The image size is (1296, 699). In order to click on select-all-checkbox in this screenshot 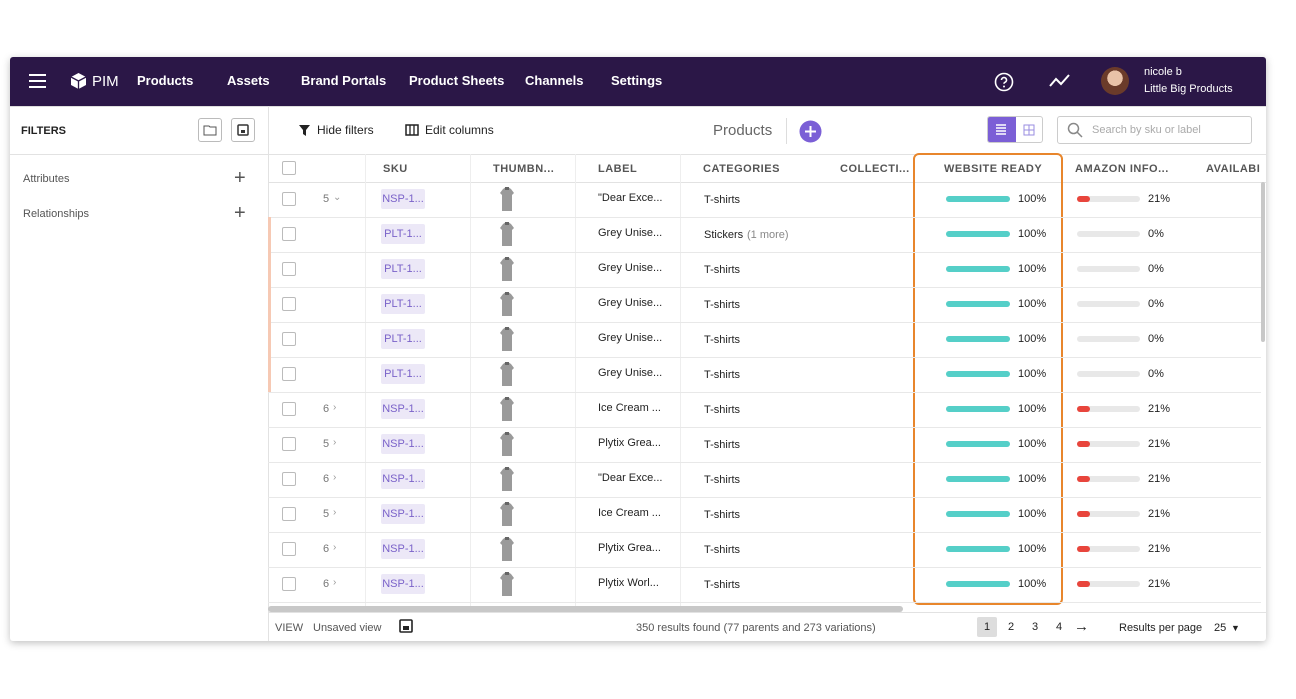, I will do `click(289, 168)`.